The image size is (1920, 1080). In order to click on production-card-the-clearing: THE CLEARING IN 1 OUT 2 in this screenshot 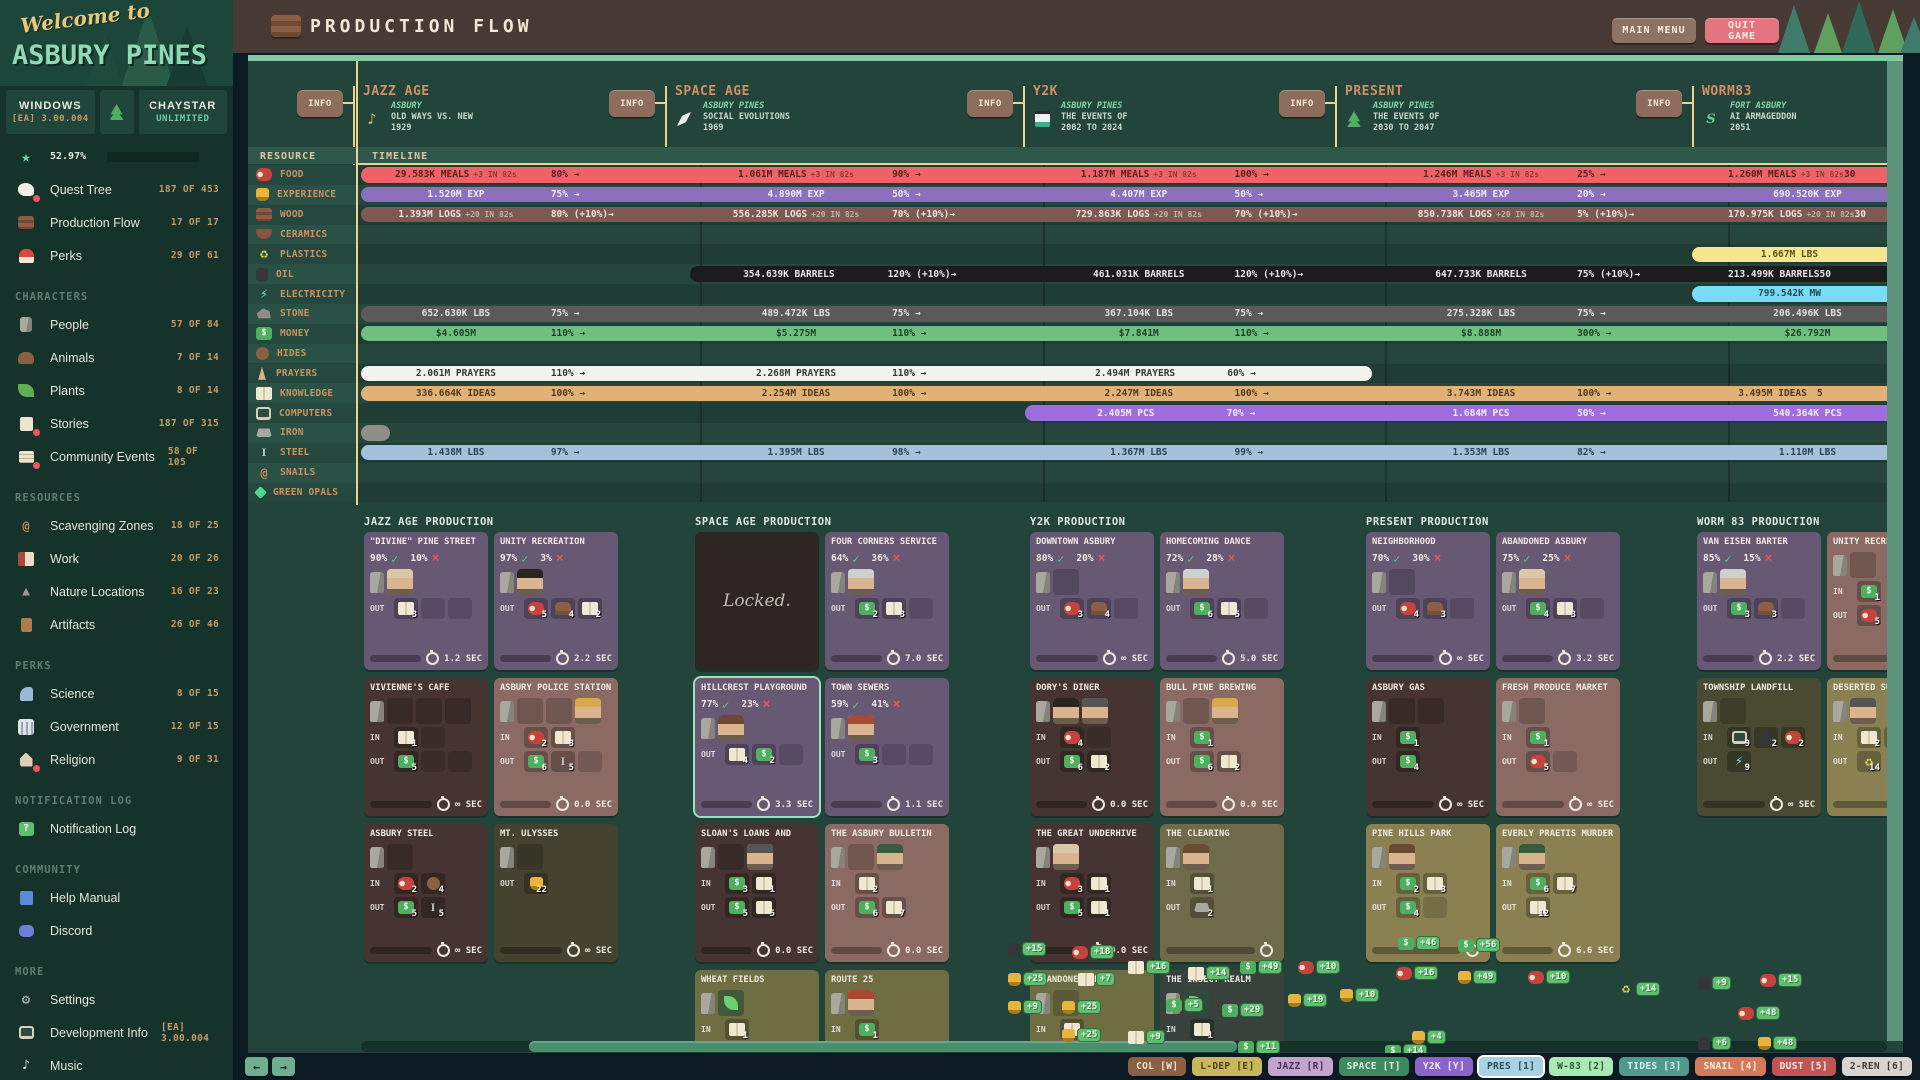, I will do `click(1222, 893)`.